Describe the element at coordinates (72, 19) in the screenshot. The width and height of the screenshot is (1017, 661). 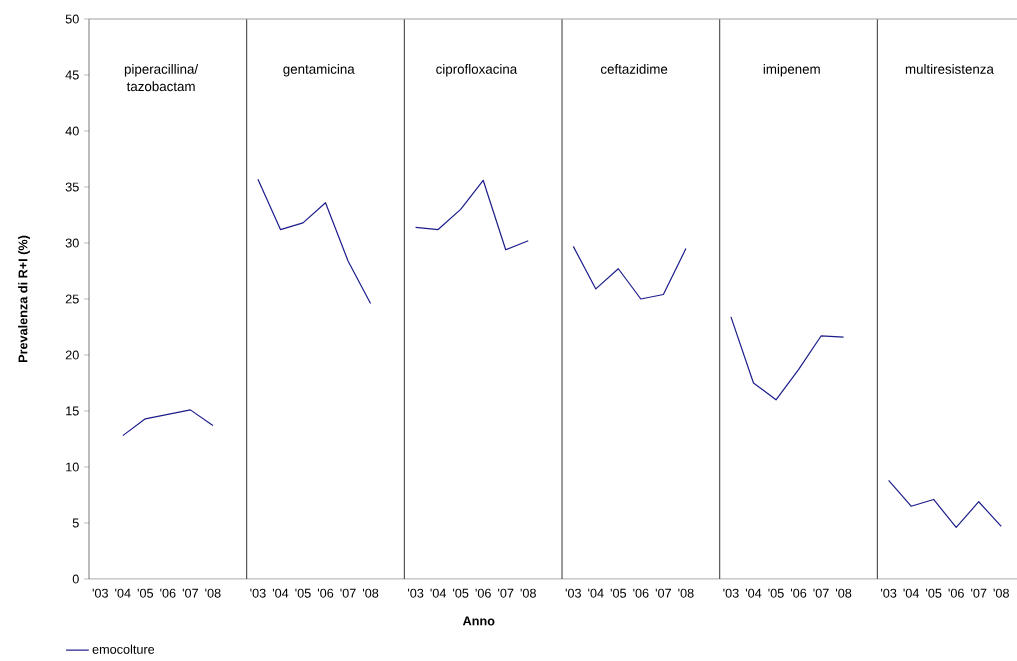
I see `y-tick-label: 50` at that location.